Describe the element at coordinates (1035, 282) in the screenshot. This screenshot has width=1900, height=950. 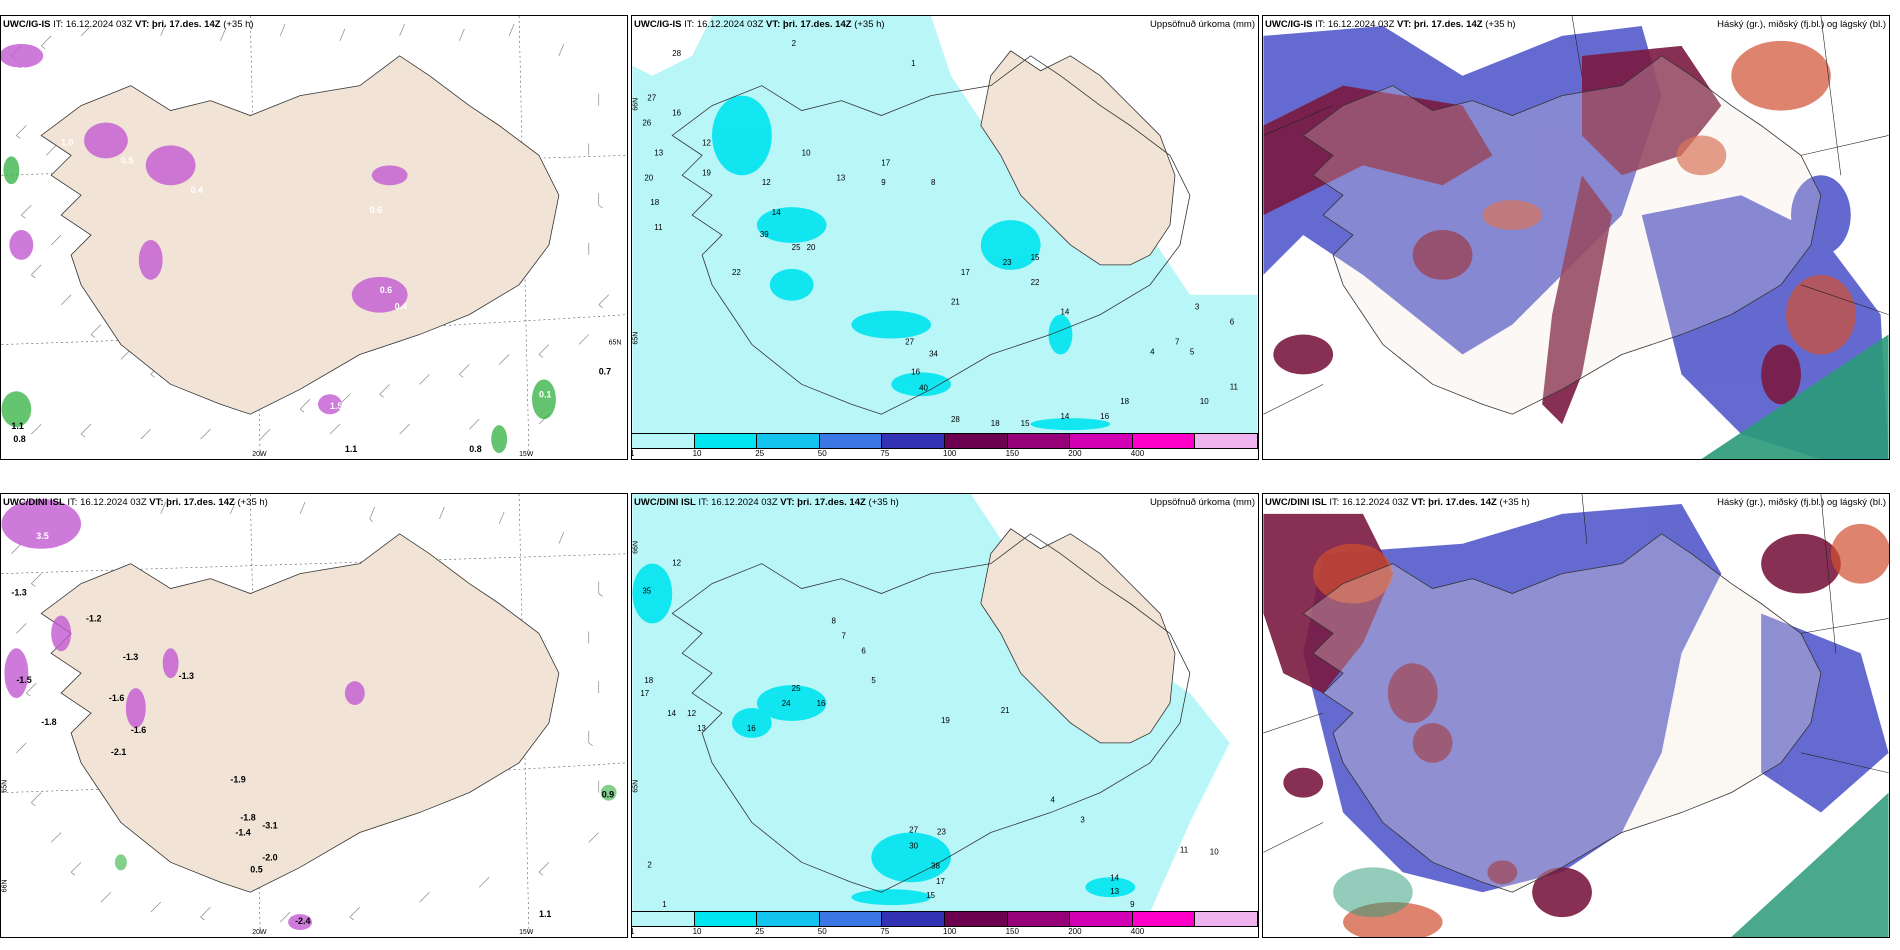
I see `svg-text: 22` at that location.